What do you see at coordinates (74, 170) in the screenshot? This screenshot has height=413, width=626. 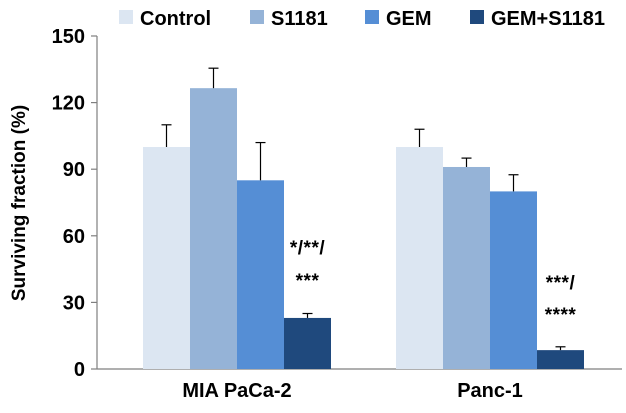 I see `y-tick-label: 90` at bounding box center [74, 170].